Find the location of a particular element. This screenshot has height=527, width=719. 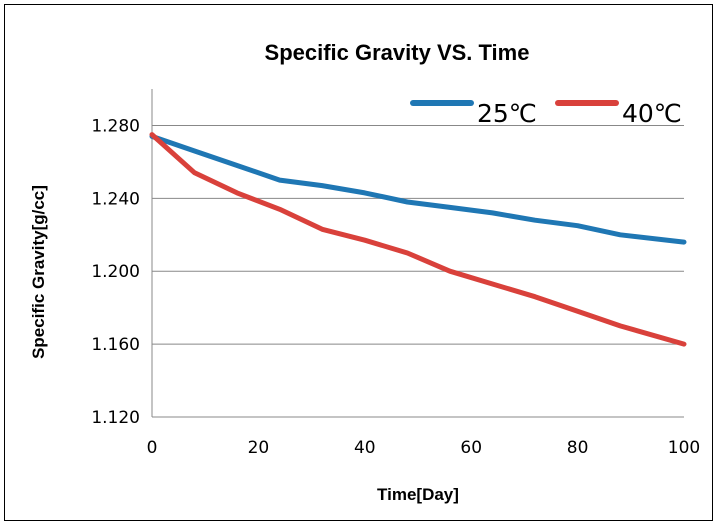

legend-label-1: 40℃ is located at coordinates (652, 113).